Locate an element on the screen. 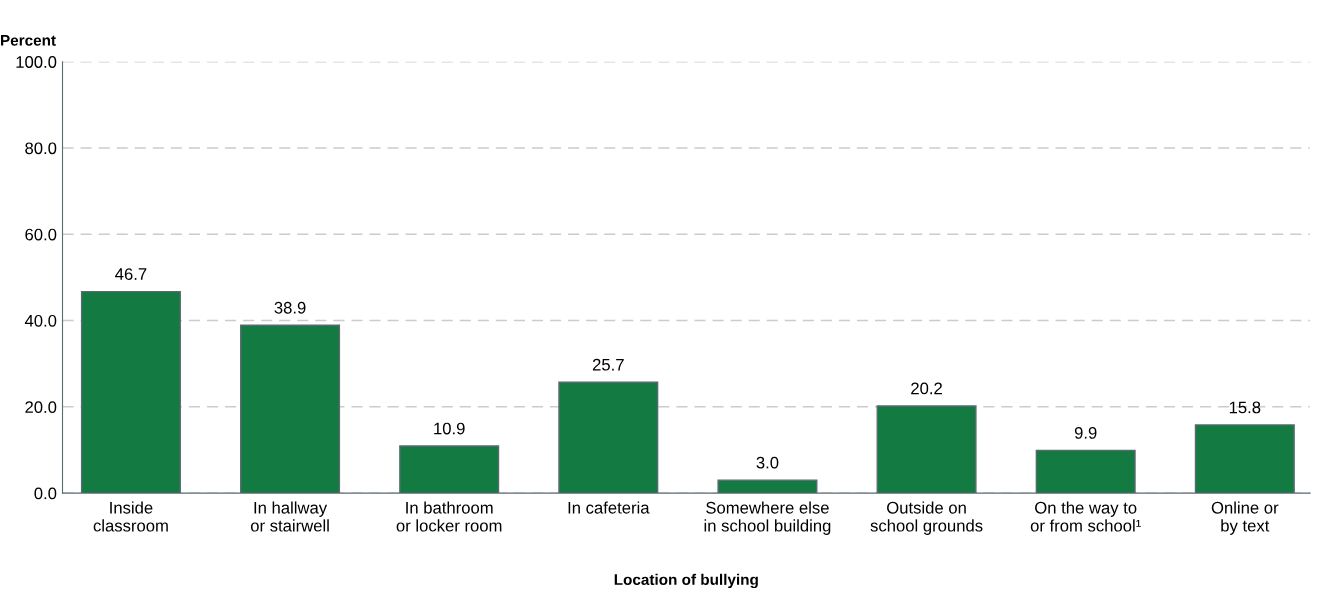 This screenshot has height=611, width=1330. data-label: 10.9 is located at coordinates (449, 428).